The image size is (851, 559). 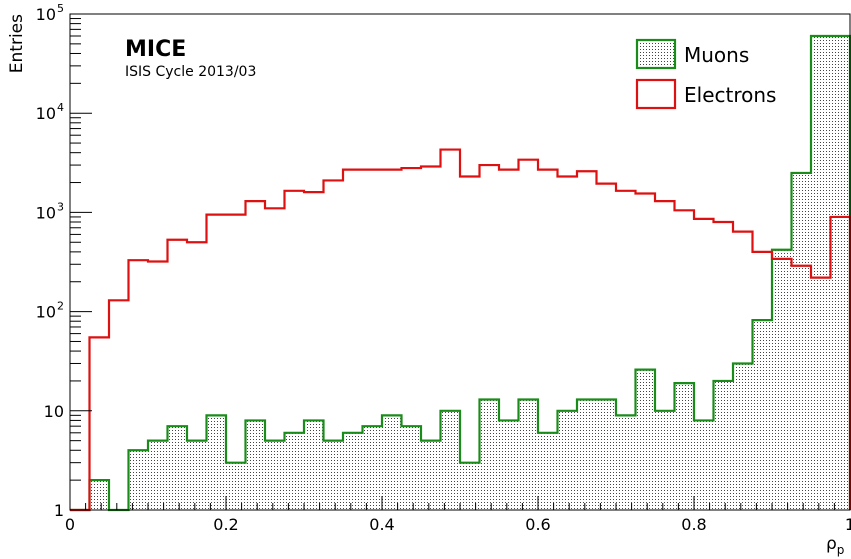 What do you see at coordinates (70, 524) in the screenshot?
I see `x-tick-label: 0` at bounding box center [70, 524].